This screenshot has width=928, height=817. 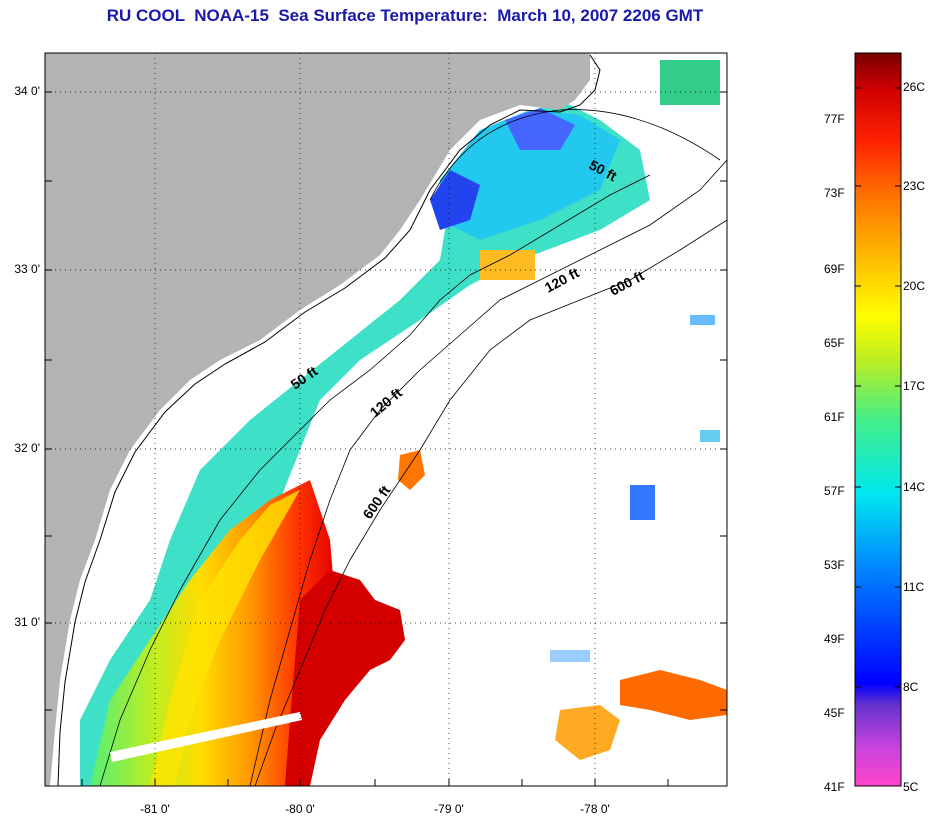 I want to click on colorbar-c-label: 8C, so click(x=911, y=687).